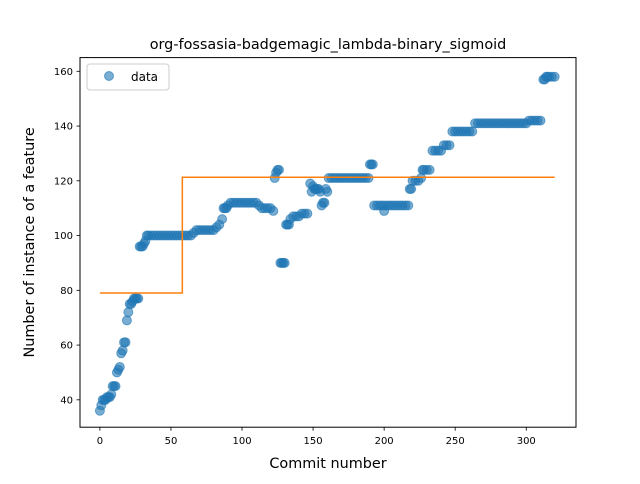 Image resolution: width=640 pixels, height=484 pixels. I want to click on legend: data, so click(128, 77).